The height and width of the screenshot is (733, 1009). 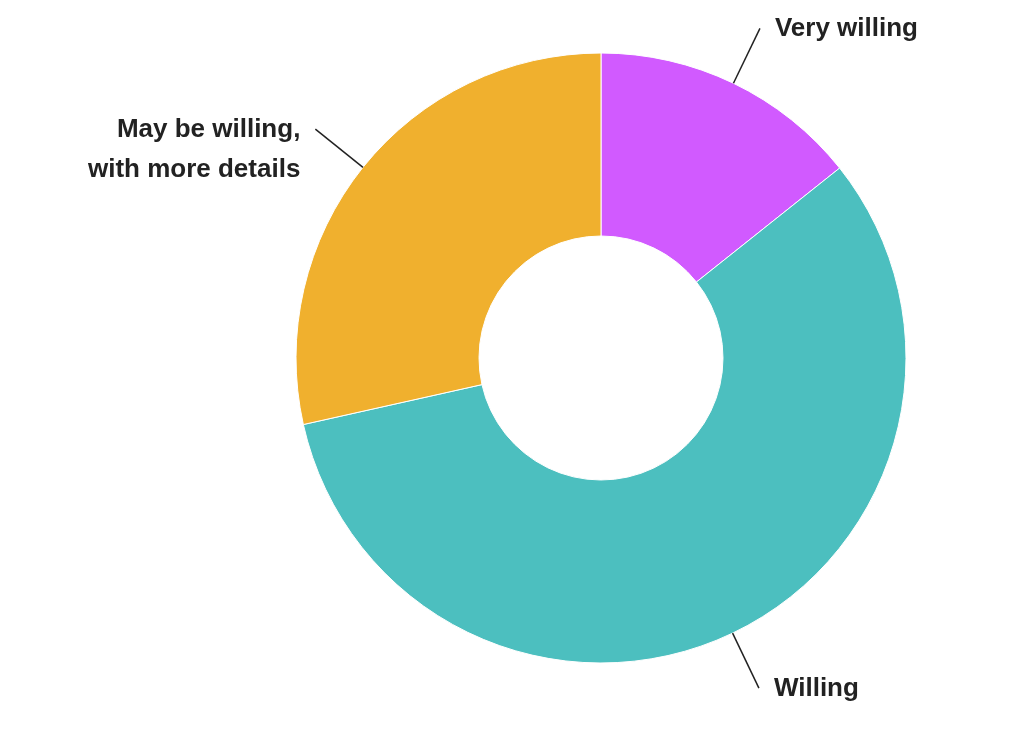 What do you see at coordinates (816, 687) in the screenshot?
I see `slice-label: Willing` at bounding box center [816, 687].